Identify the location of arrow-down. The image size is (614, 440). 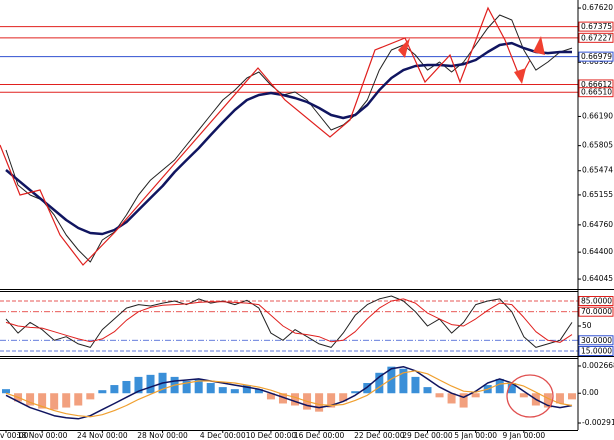
(520, 76).